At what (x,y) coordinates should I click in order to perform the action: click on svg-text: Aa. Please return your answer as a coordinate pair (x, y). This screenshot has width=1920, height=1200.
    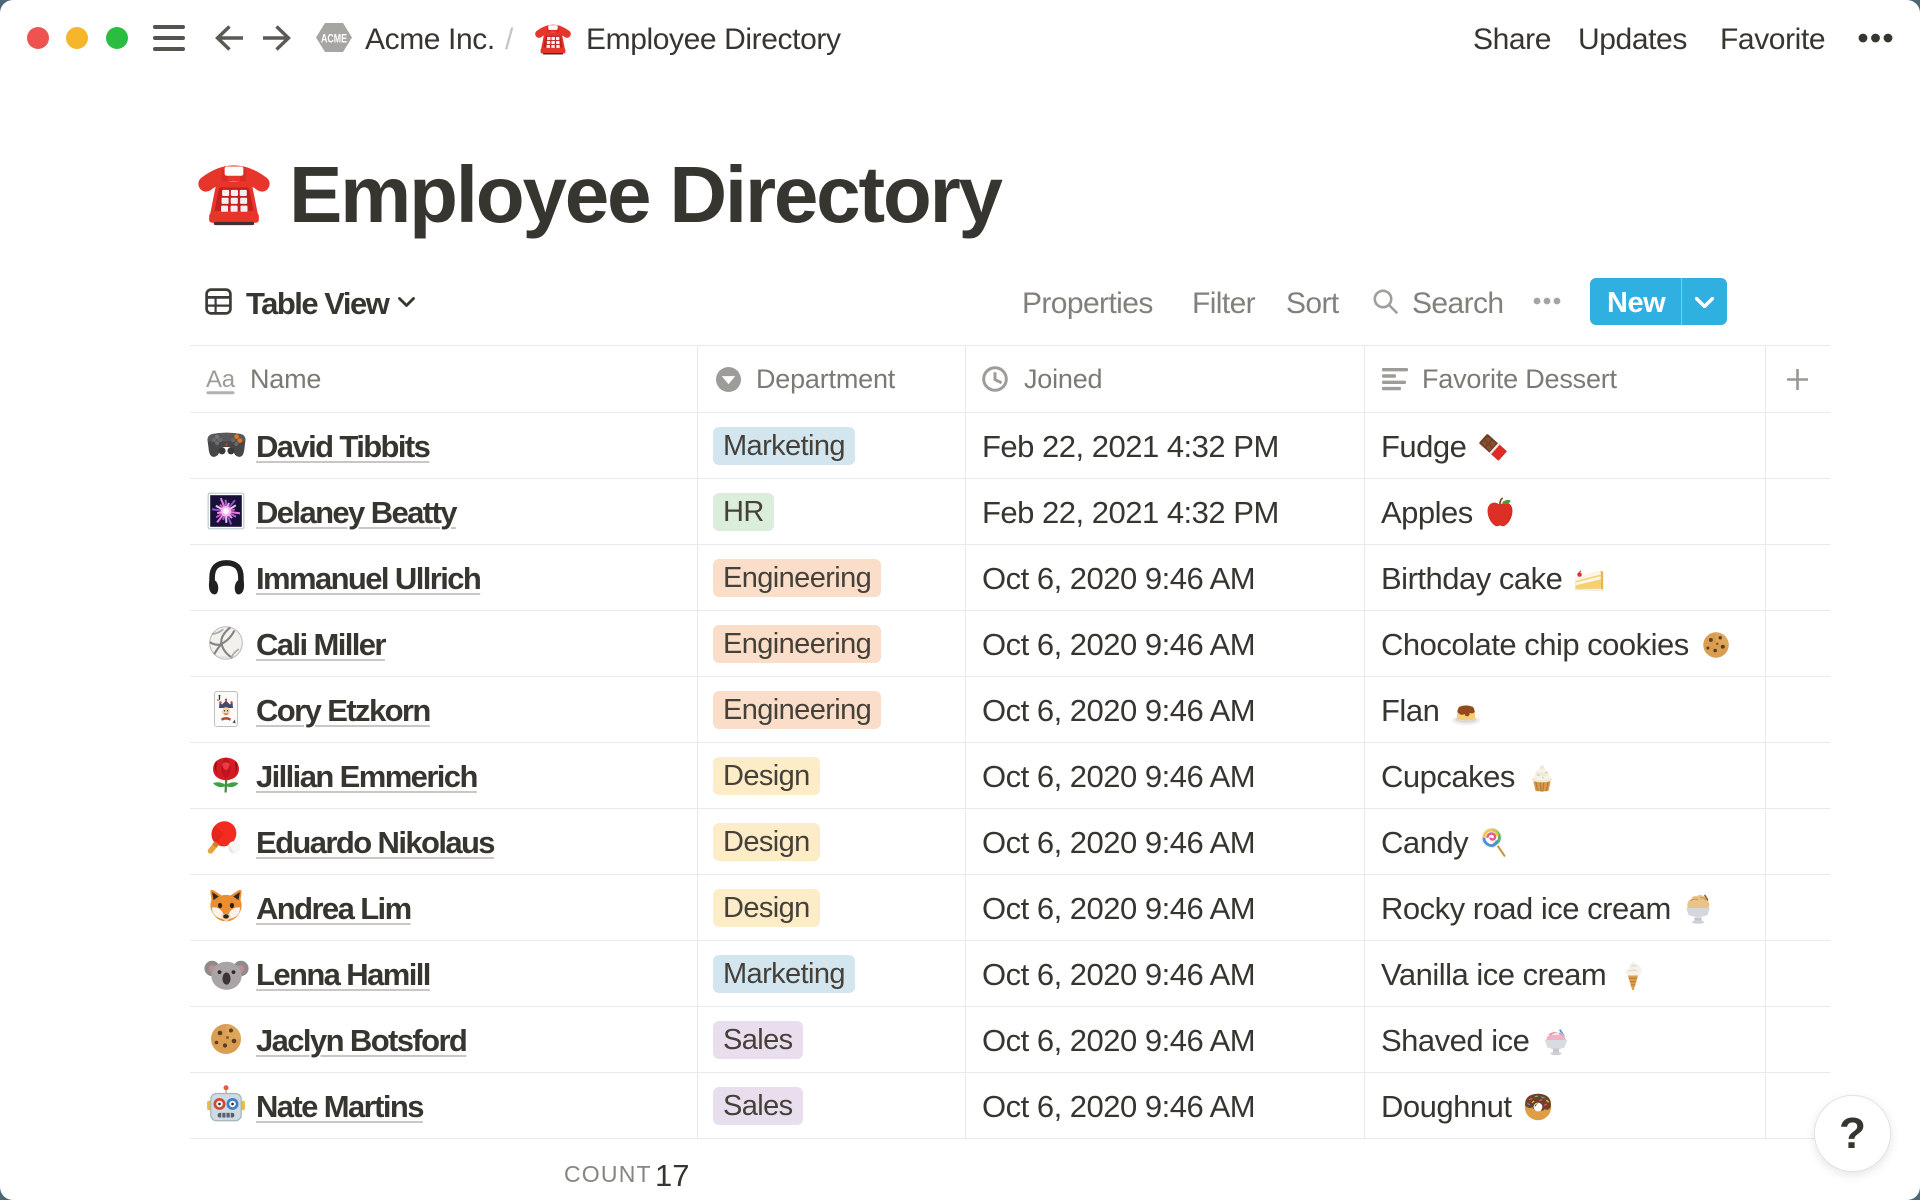
    Looking at the image, I should click on (221, 379).